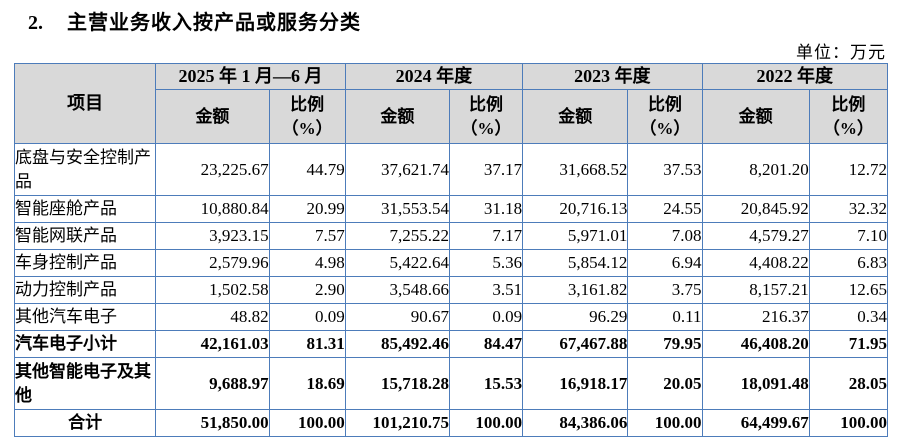 This screenshot has width=902, height=447. I want to click on row-label: 车身控制产品, so click(85, 263).